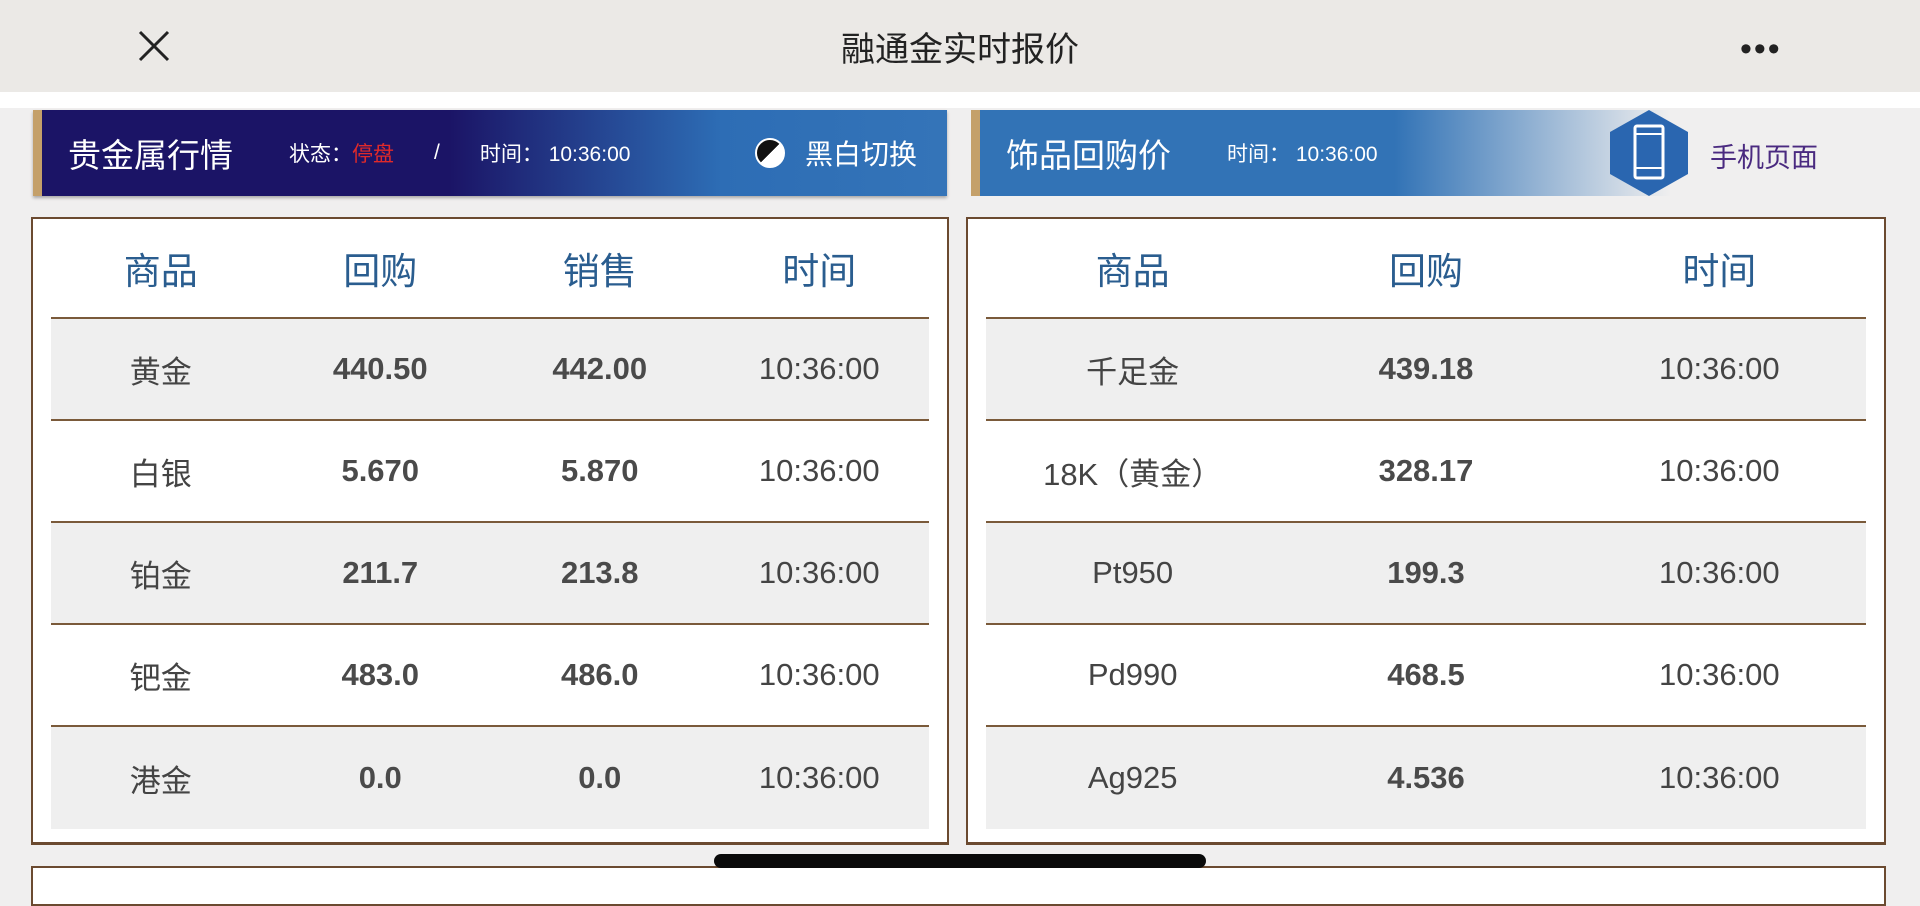 This screenshot has width=1920, height=906. Describe the element at coordinates (373, 154) in the screenshot. I see `status-value: 停盘` at that location.